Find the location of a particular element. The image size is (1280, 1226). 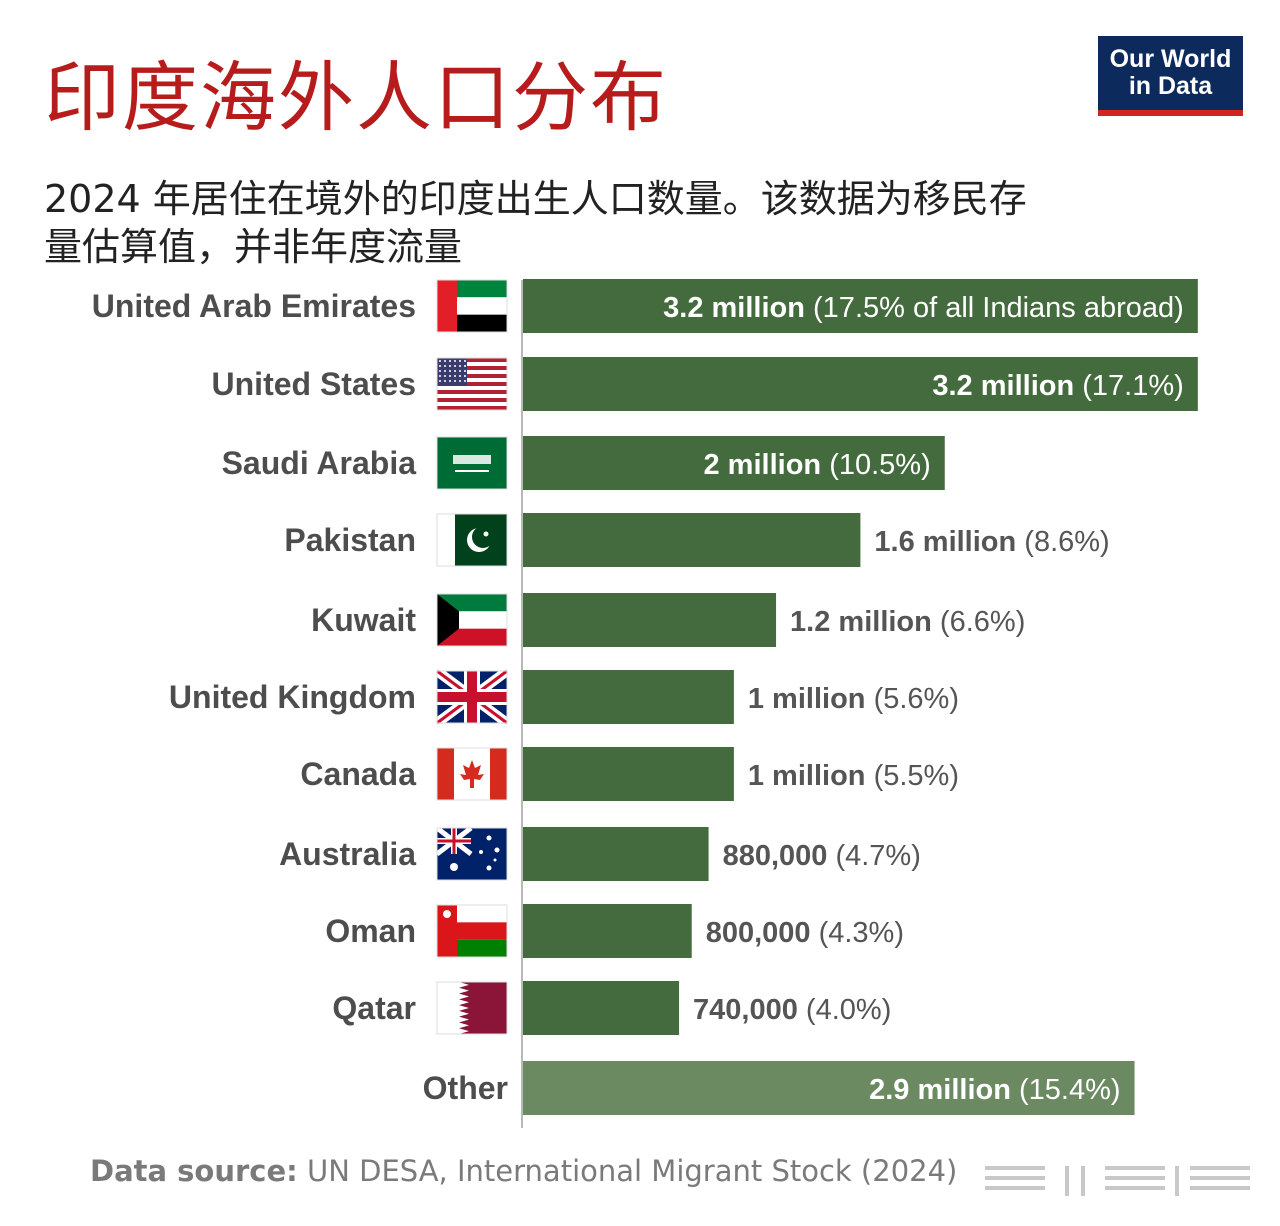

uk-flag-icon is located at coordinates (472, 697).